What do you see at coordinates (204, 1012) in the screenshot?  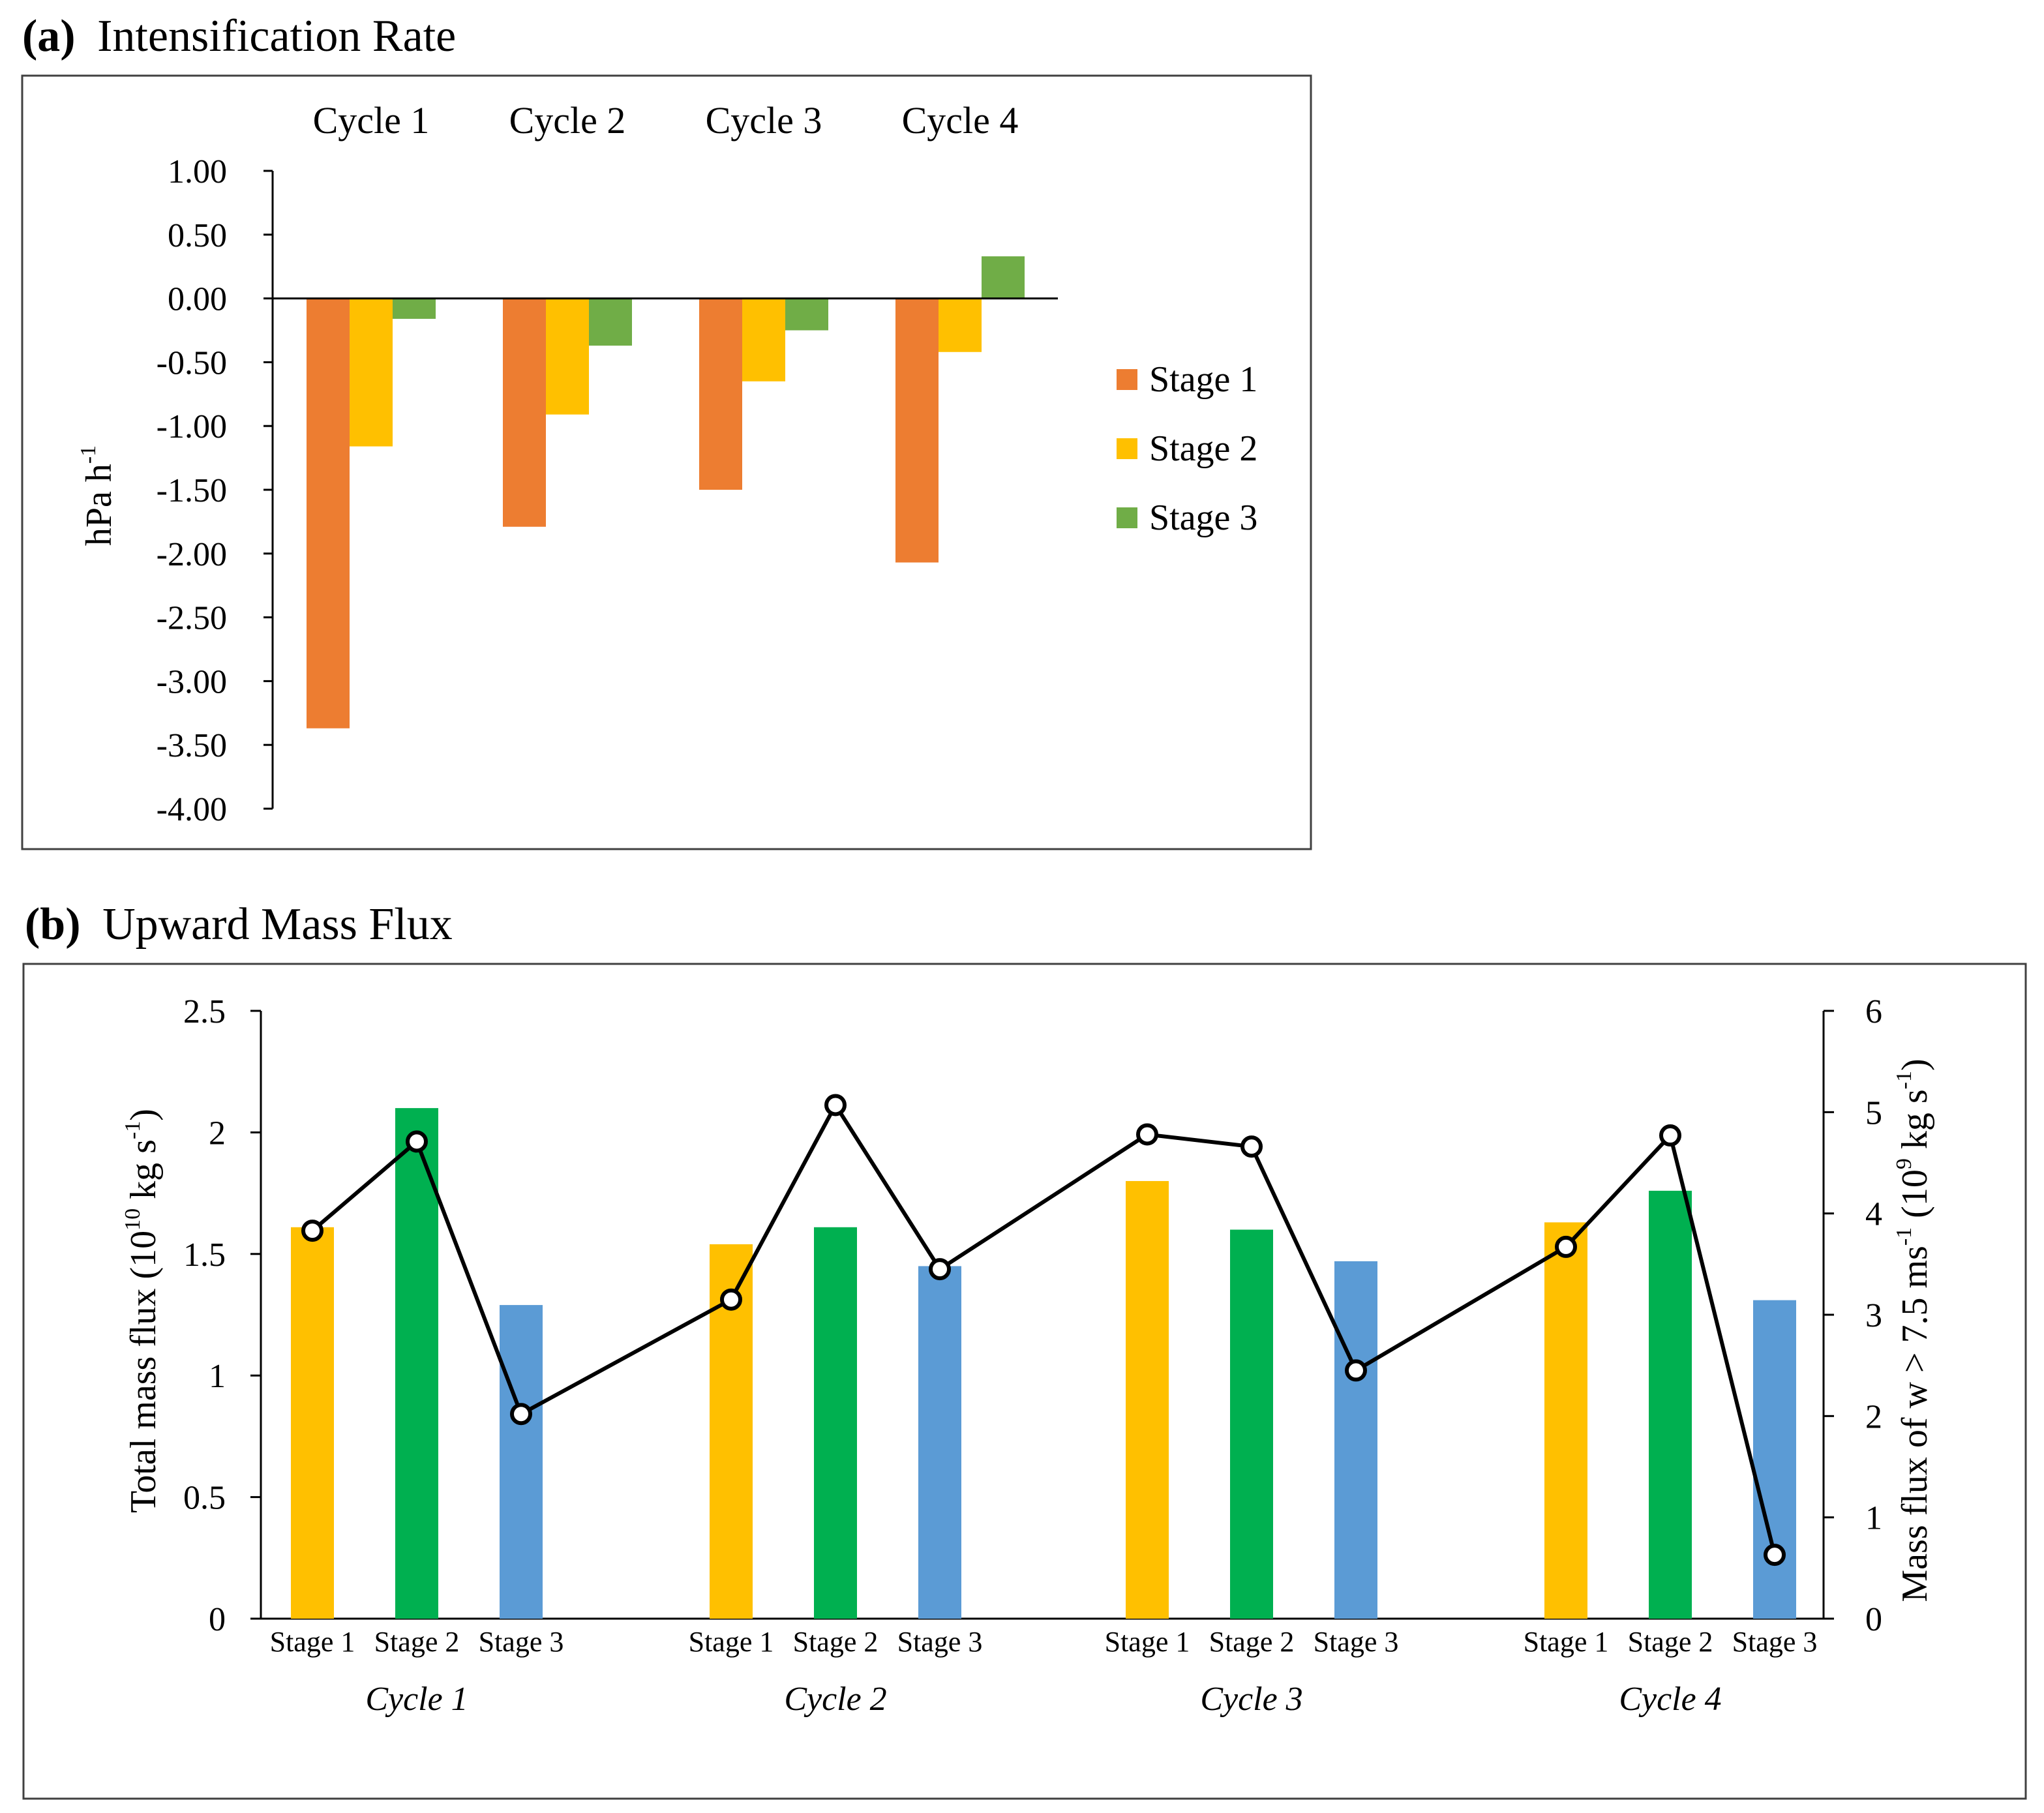 I see `panel-b-ytick-left-label: 2.5` at bounding box center [204, 1012].